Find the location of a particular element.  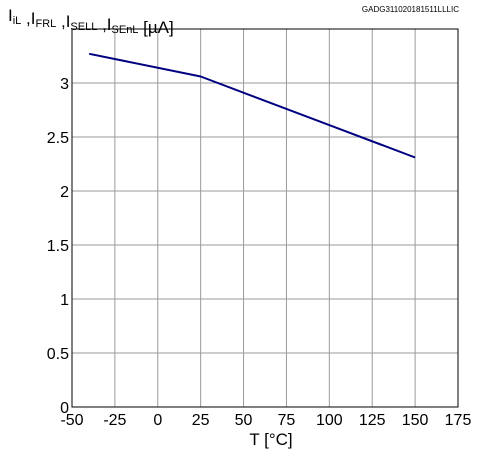

y-axis-label: IiL ,IFRL ,ISELL ,ISEnL [µA] is located at coordinates (91, 21).